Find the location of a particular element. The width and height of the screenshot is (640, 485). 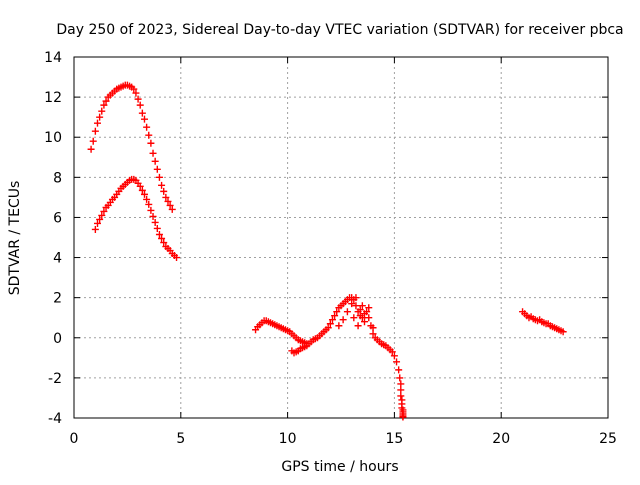

x-axis-label: GPS time / hours is located at coordinates (339, 467).